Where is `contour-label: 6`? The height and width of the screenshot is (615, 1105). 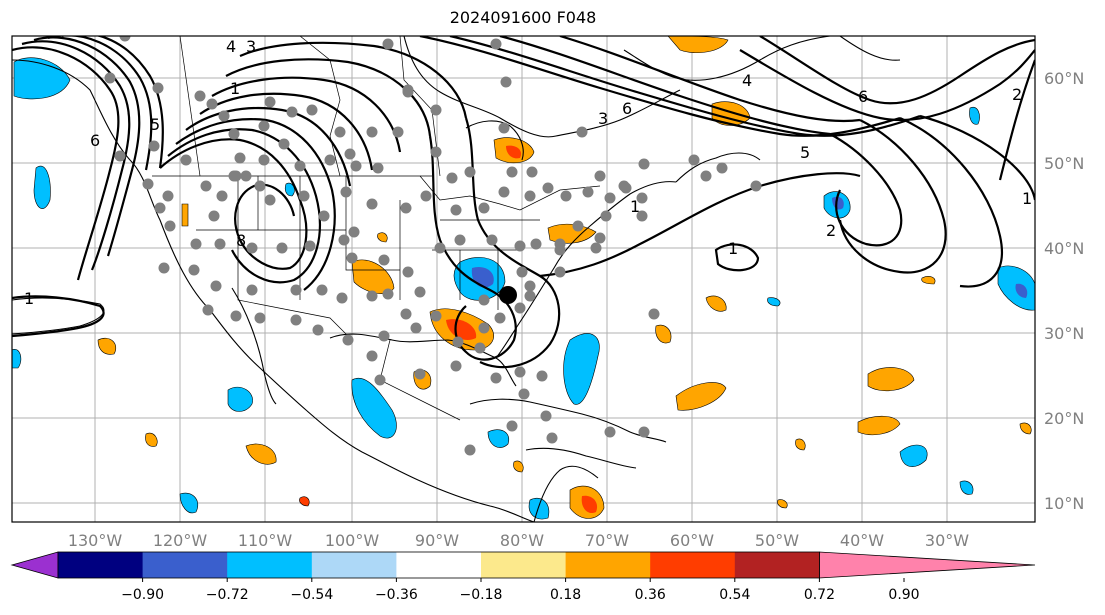 contour-label: 6 is located at coordinates (95, 140).